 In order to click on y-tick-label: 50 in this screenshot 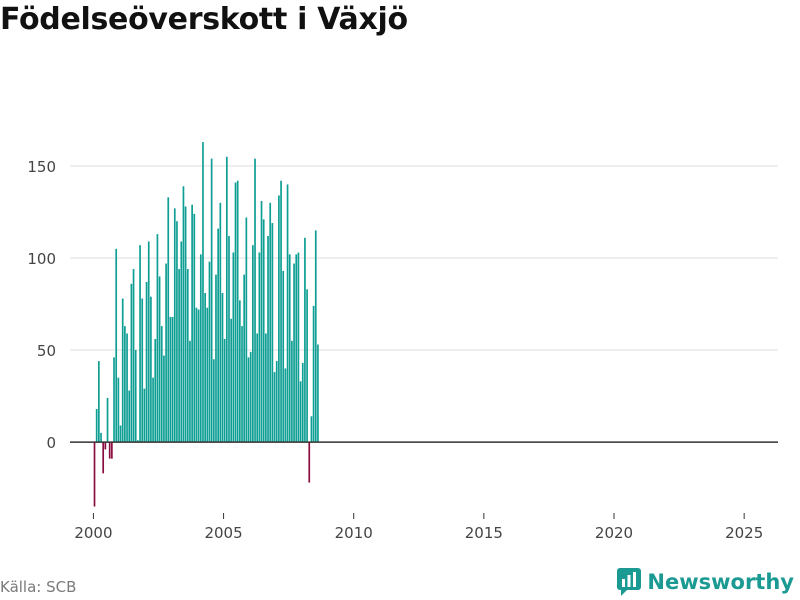, I will do `click(46, 351)`.